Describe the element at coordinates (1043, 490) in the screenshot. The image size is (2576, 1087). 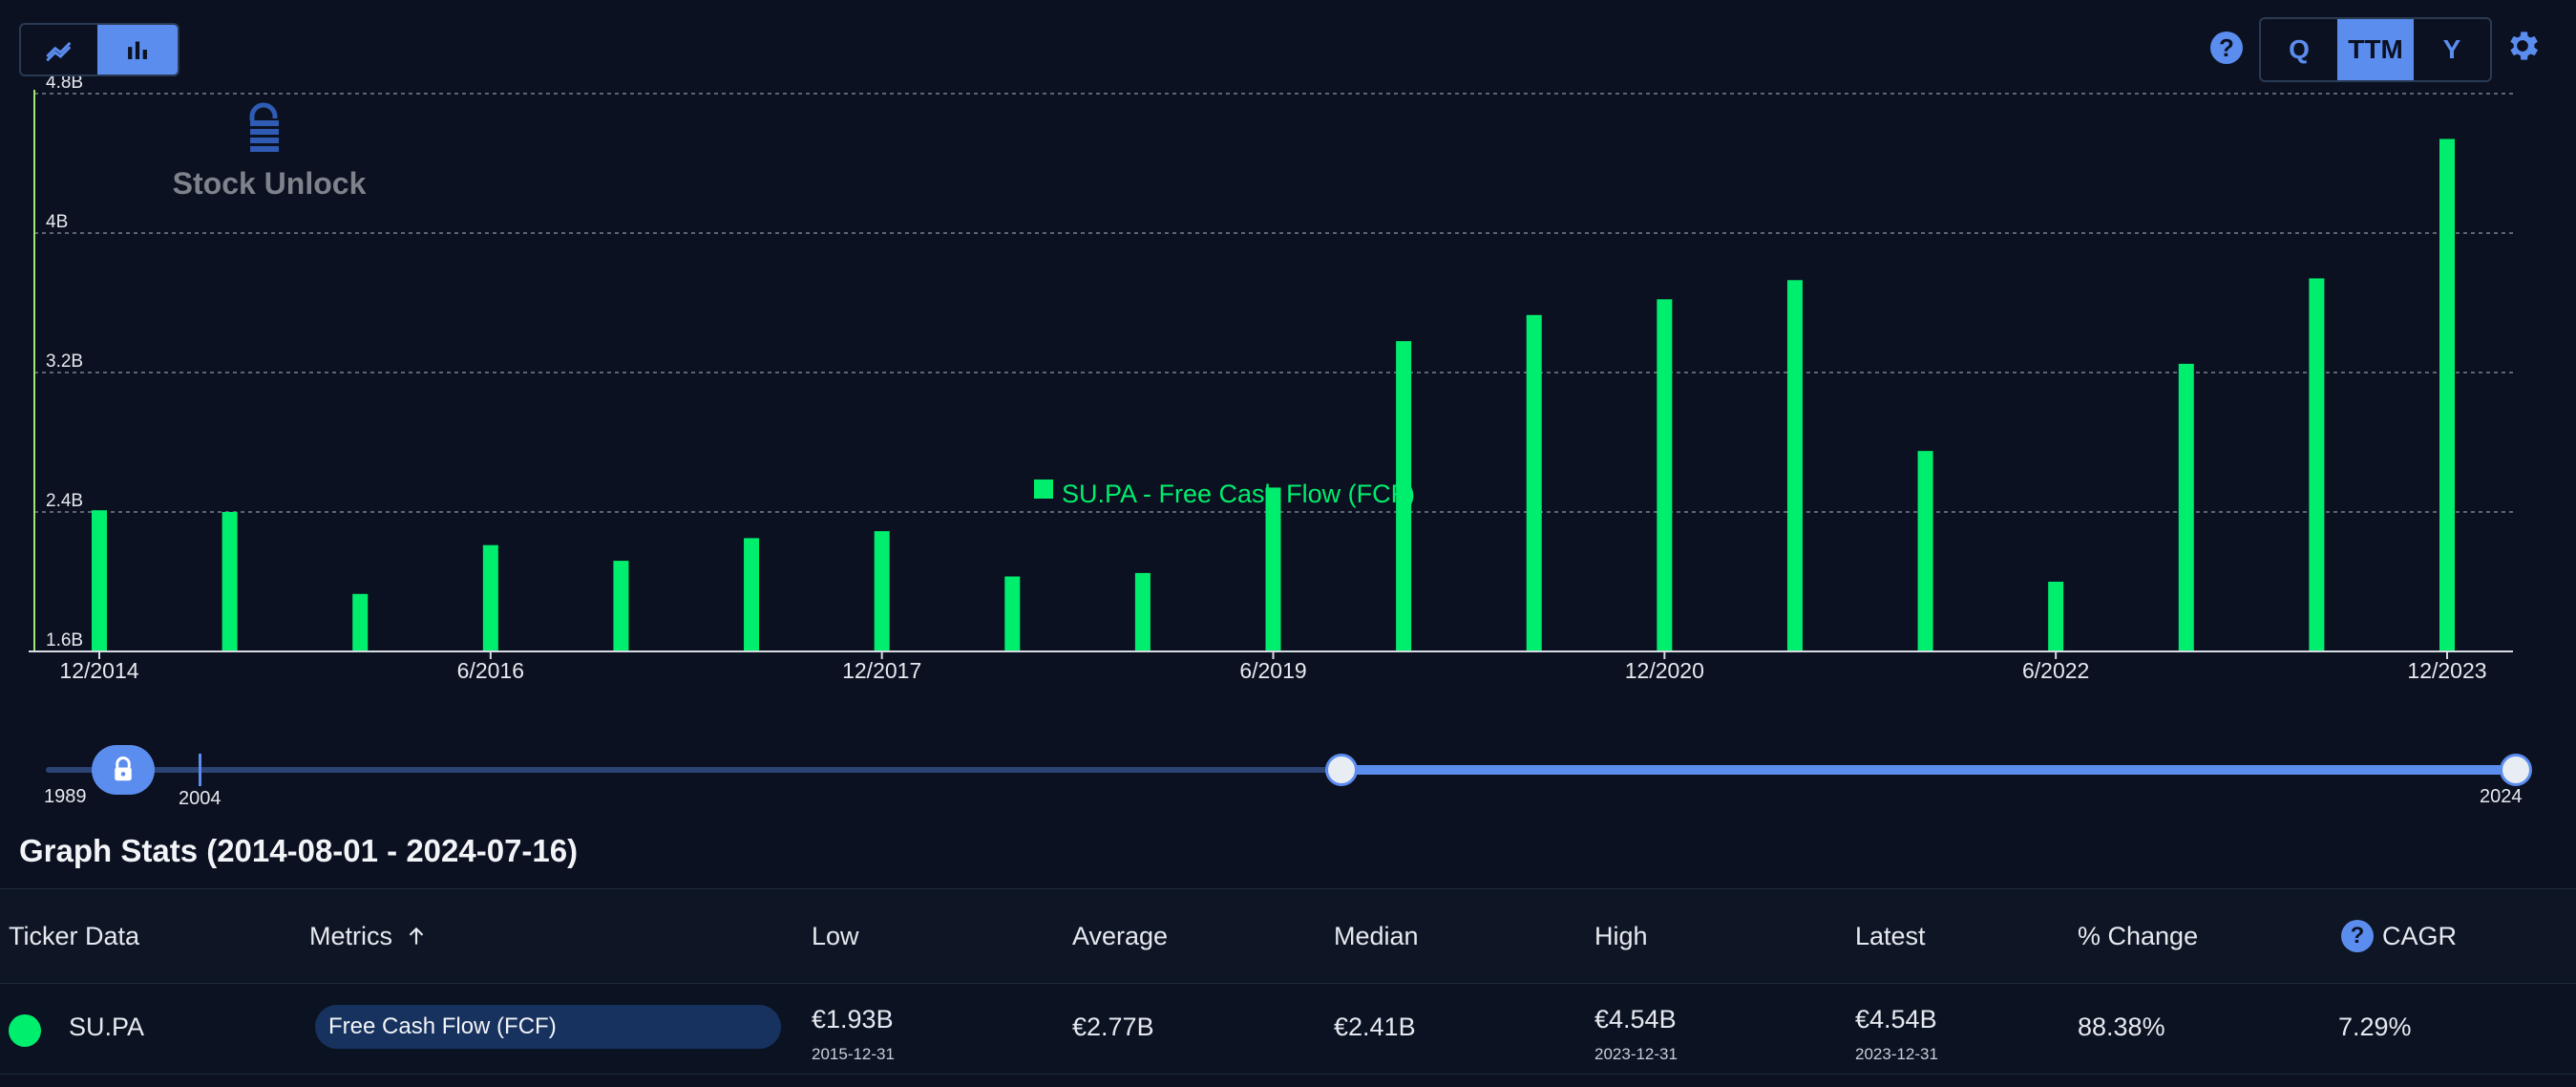
I see `legend-swatch` at that location.